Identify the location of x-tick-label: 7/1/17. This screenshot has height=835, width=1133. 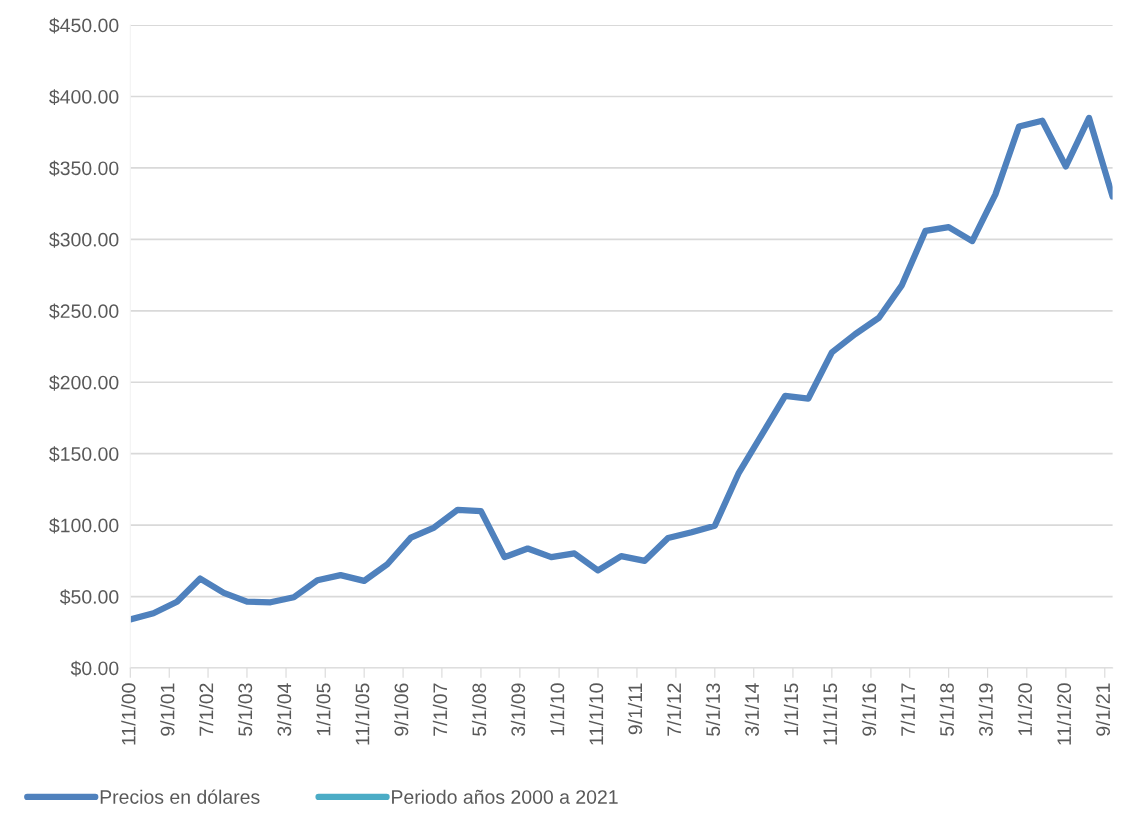
(907, 709).